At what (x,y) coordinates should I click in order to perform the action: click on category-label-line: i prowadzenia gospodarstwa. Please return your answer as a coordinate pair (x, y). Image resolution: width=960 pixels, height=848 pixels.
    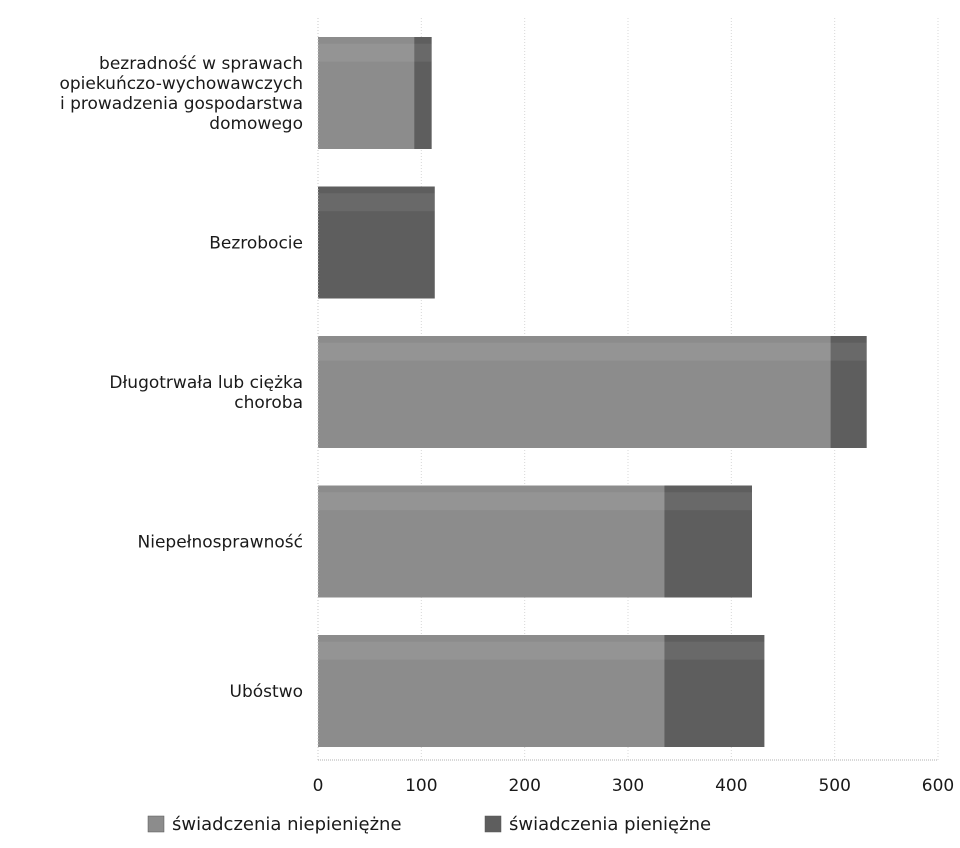
    Looking at the image, I should click on (181, 104).